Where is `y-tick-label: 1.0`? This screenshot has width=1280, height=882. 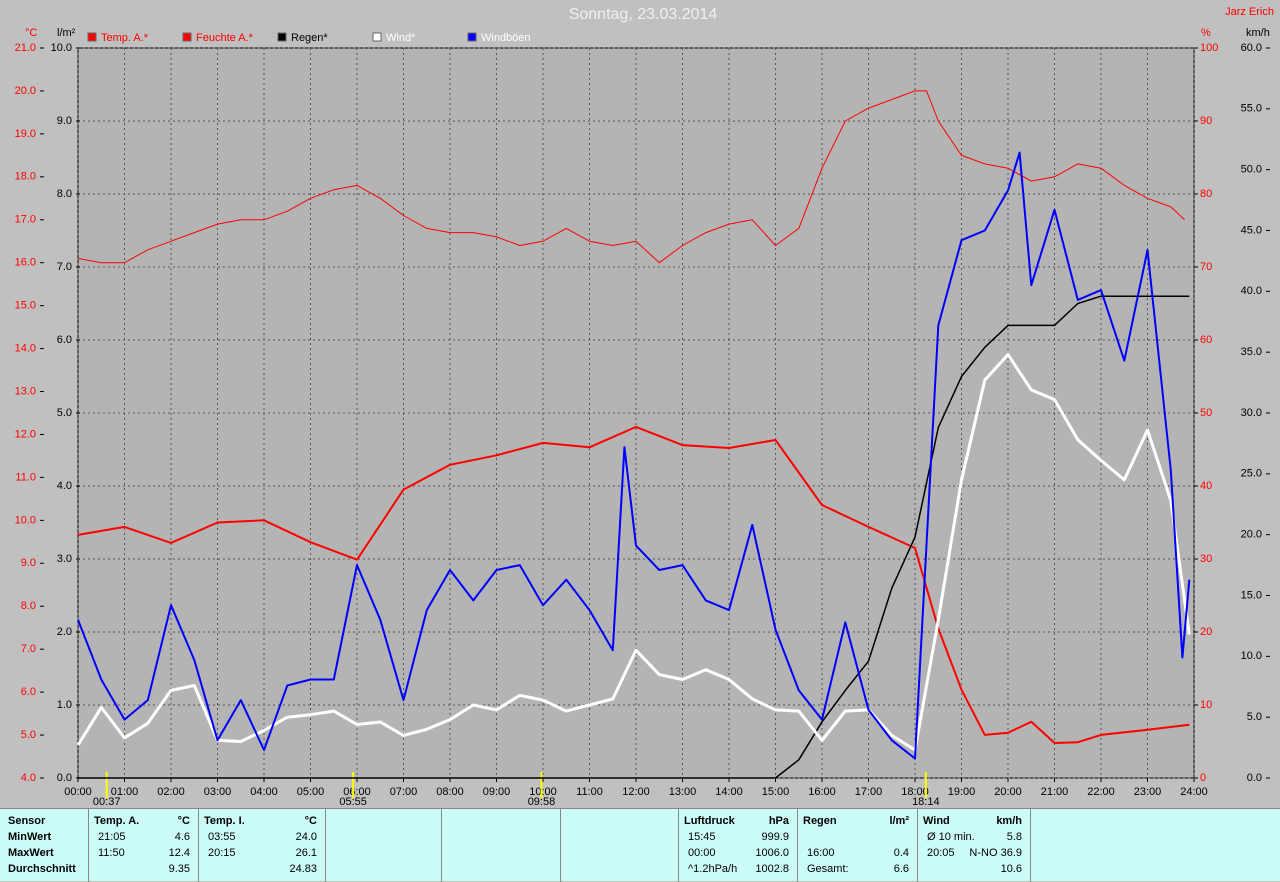
y-tick-label: 1.0 is located at coordinates (64, 705).